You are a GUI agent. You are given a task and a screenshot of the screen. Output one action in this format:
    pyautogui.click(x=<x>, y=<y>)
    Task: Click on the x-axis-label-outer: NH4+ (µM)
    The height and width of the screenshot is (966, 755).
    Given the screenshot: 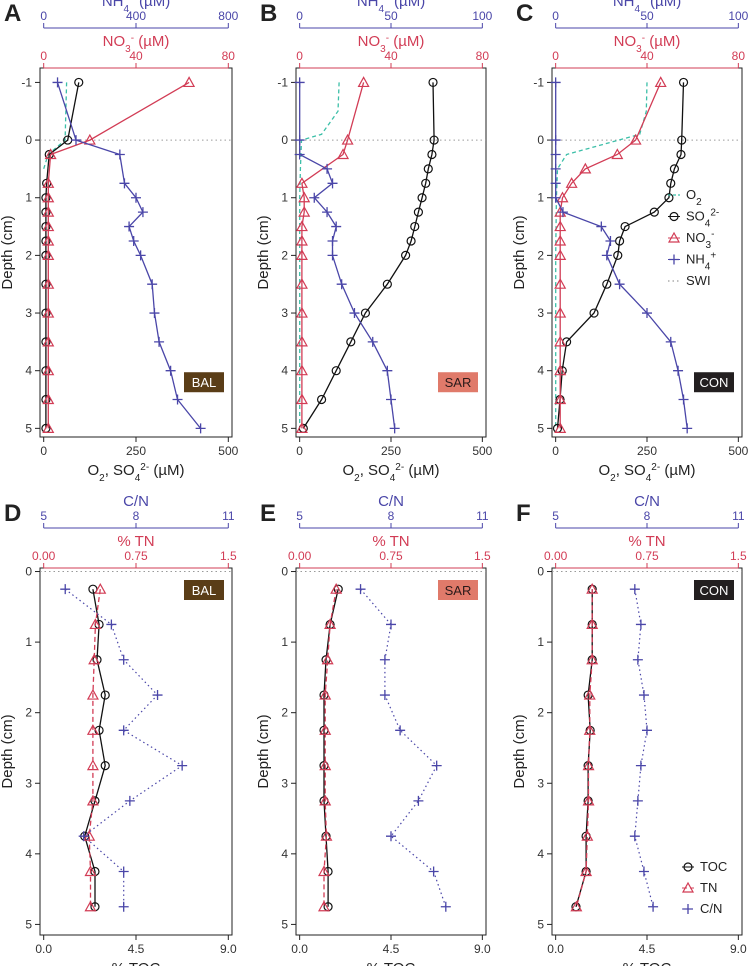 What is the action you would take?
    pyautogui.click(x=647, y=7)
    